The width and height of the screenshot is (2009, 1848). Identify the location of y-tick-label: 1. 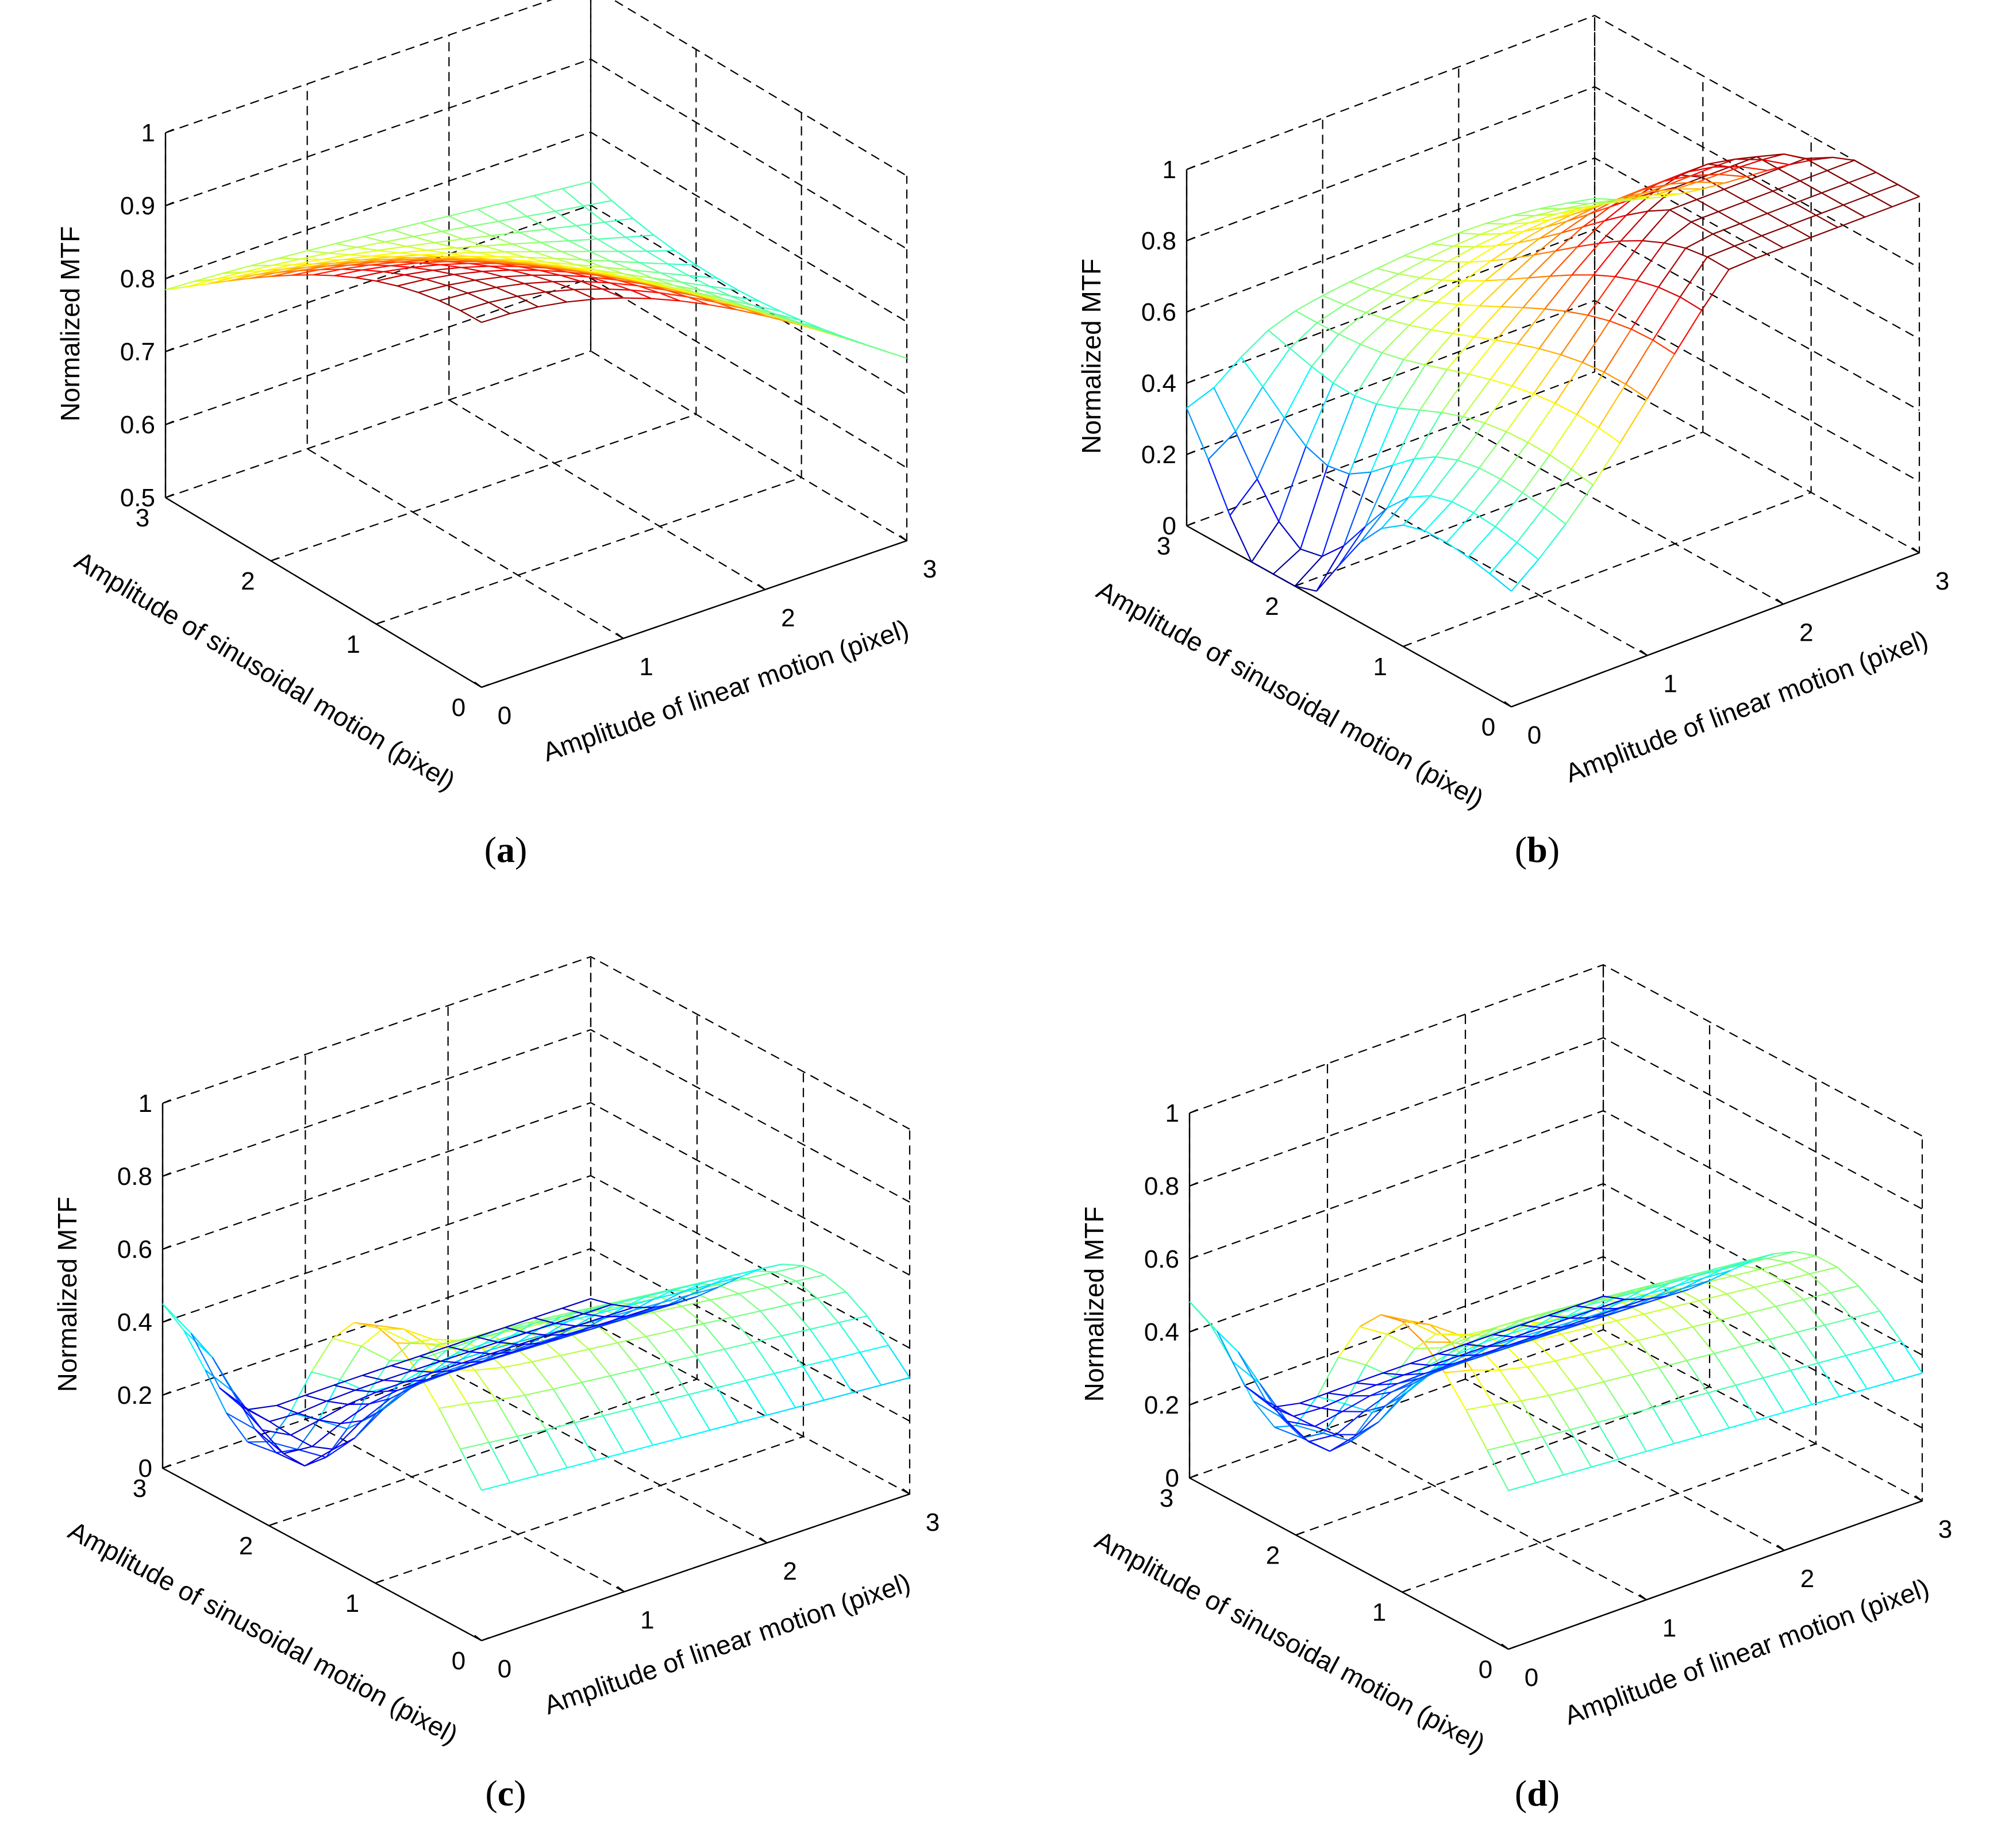
(353, 644).